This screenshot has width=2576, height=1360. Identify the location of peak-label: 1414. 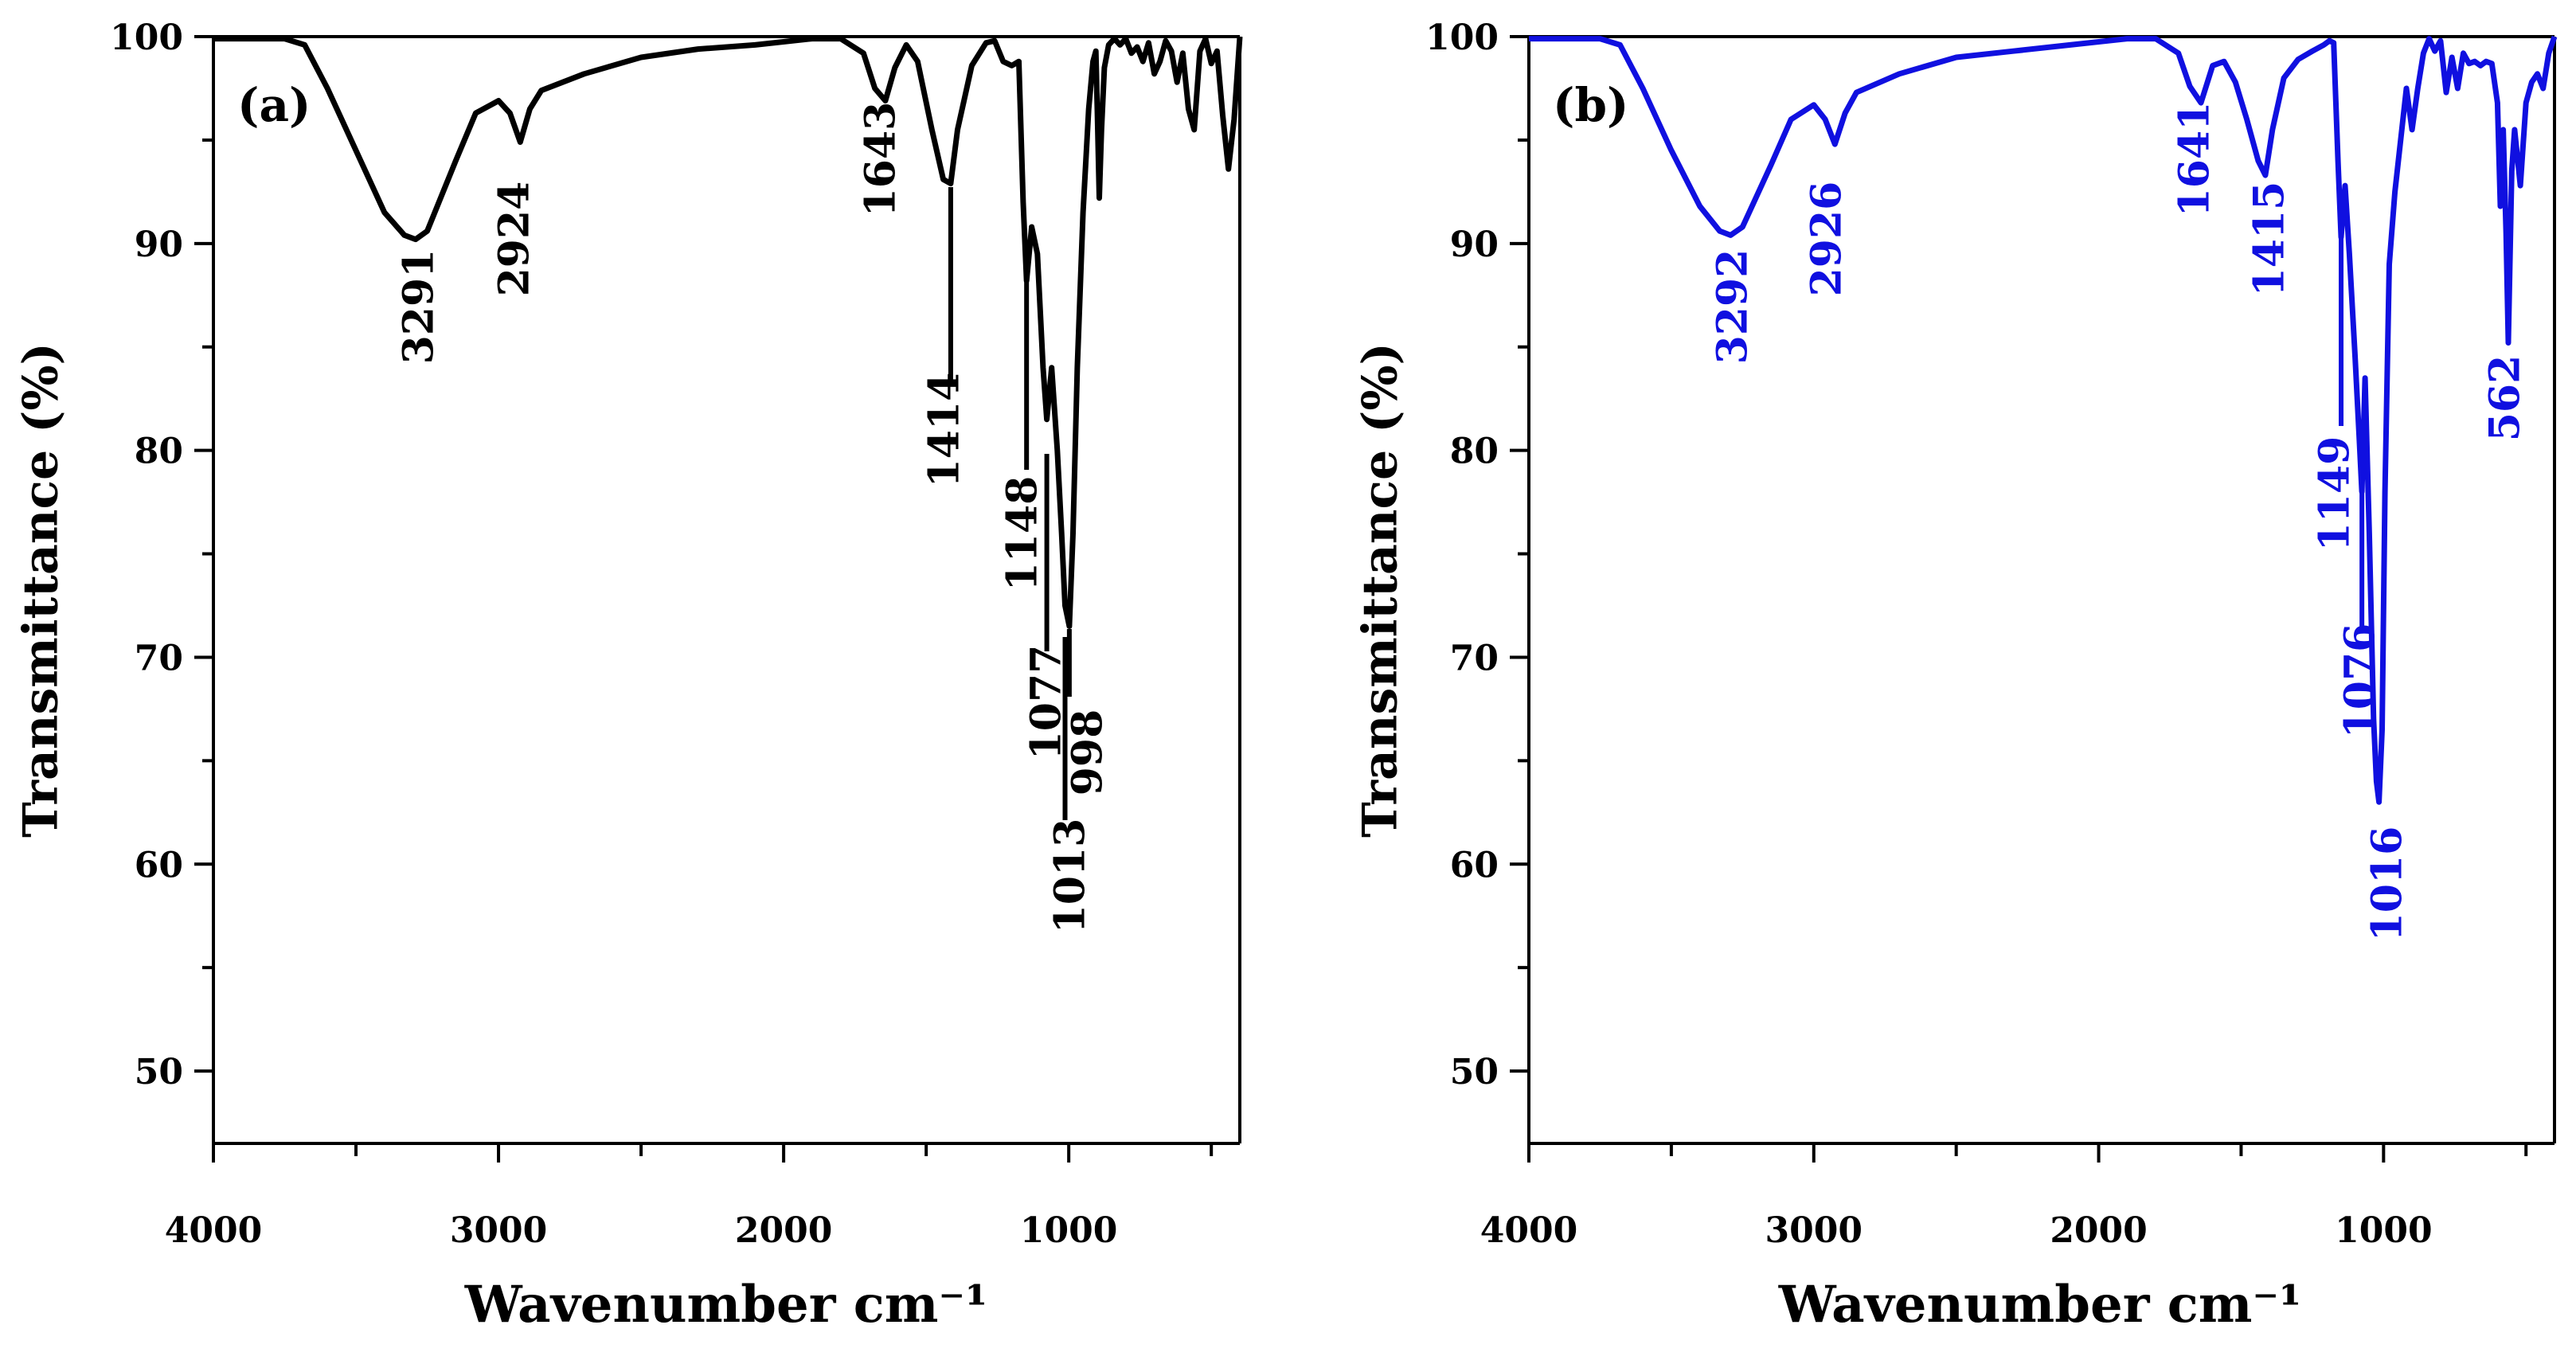
(945, 430).